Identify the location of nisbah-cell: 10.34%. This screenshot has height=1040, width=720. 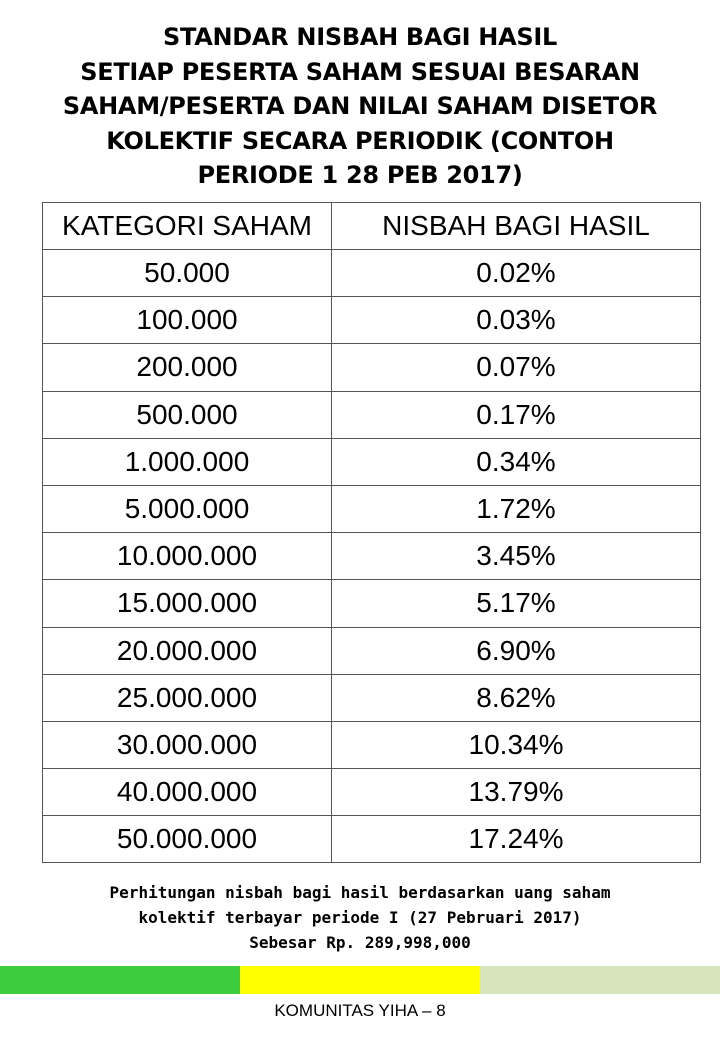
(516, 745).